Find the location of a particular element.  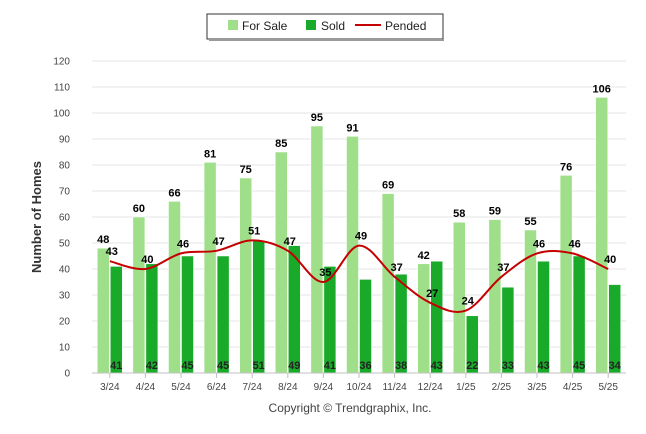

x-tick-label: 10/24 is located at coordinates (358, 387).